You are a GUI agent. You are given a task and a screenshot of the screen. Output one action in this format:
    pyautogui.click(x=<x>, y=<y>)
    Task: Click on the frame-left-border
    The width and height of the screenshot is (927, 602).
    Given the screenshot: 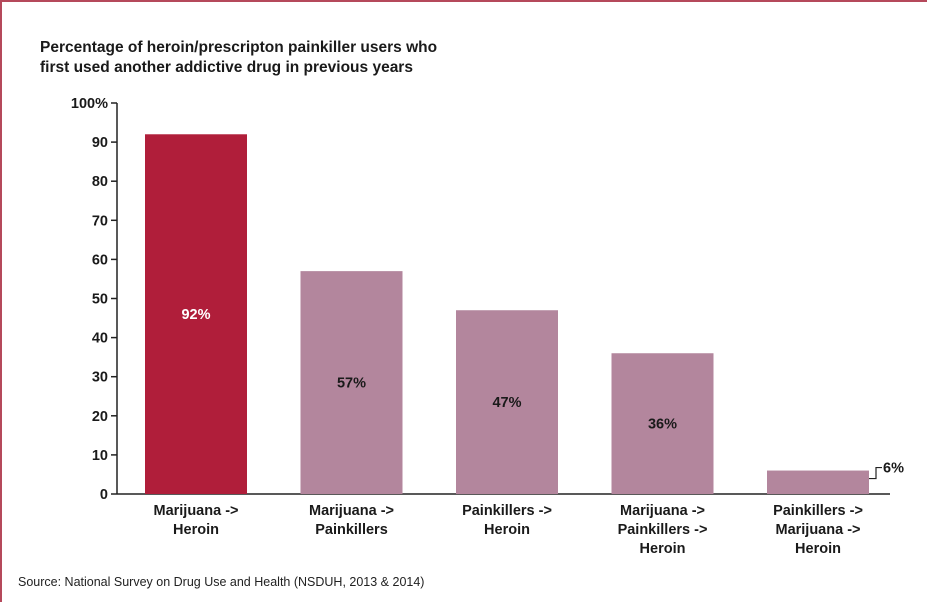 What is the action you would take?
    pyautogui.click(x=1, y=301)
    